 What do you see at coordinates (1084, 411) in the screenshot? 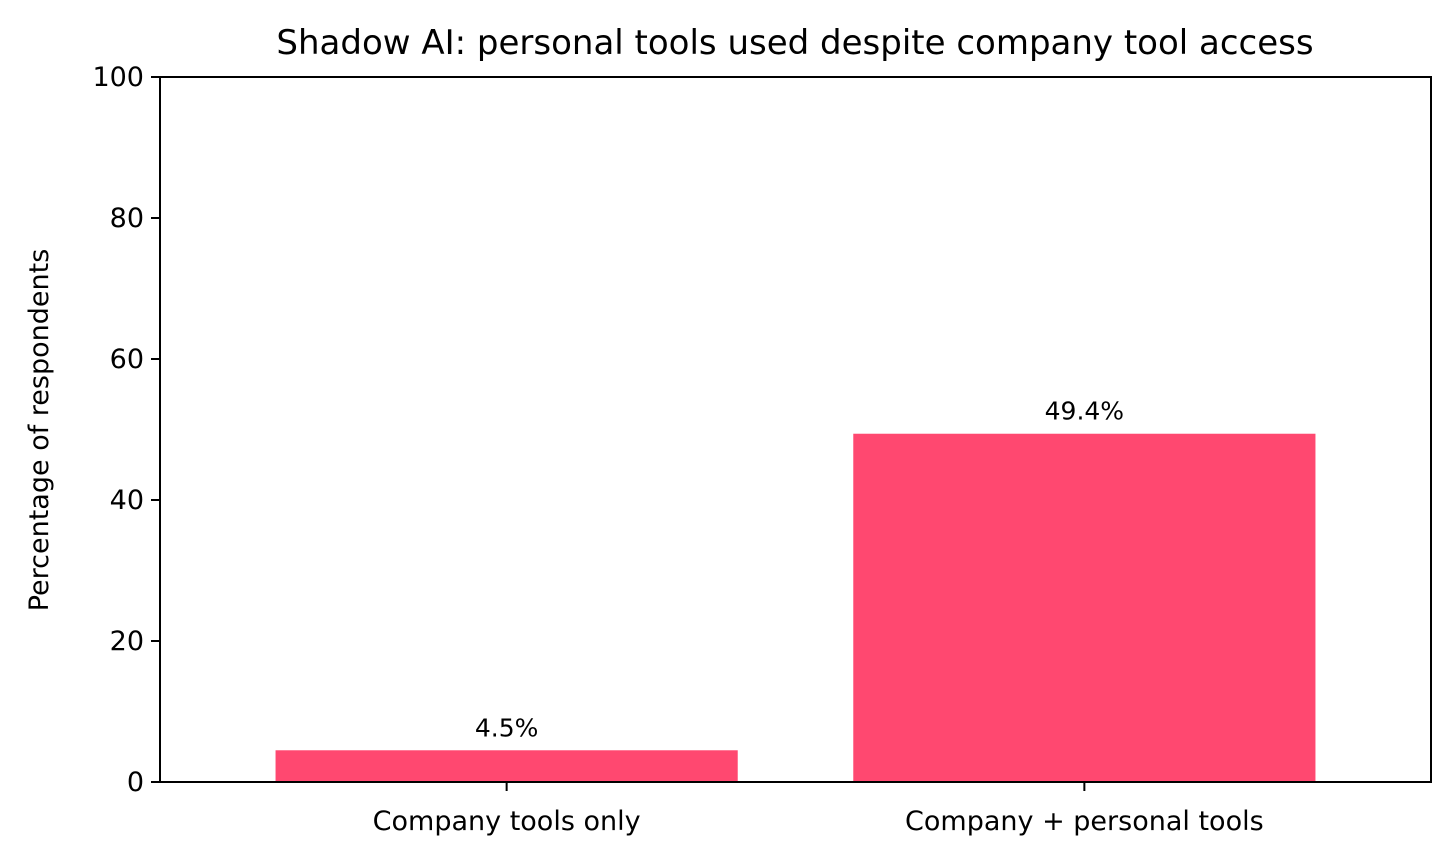
I see `bar-value-label: 49.4%` at bounding box center [1084, 411].